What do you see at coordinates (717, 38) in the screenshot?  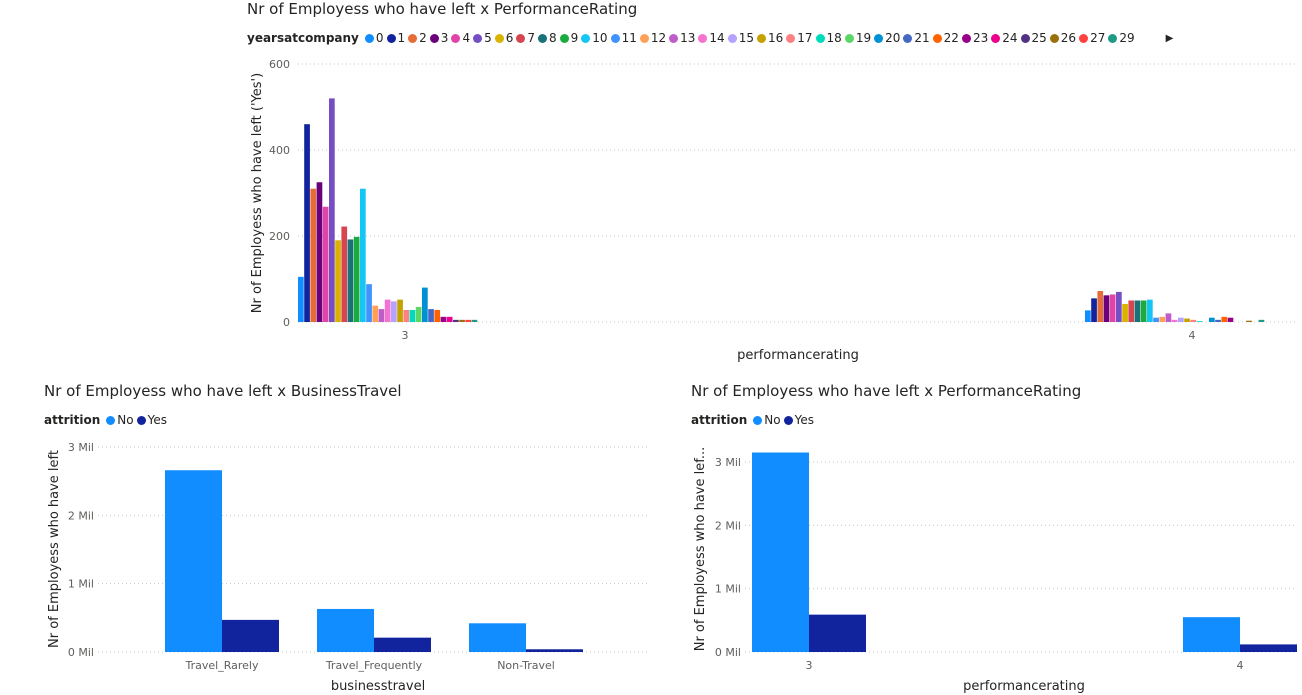 I see `legend-label: 14` at bounding box center [717, 38].